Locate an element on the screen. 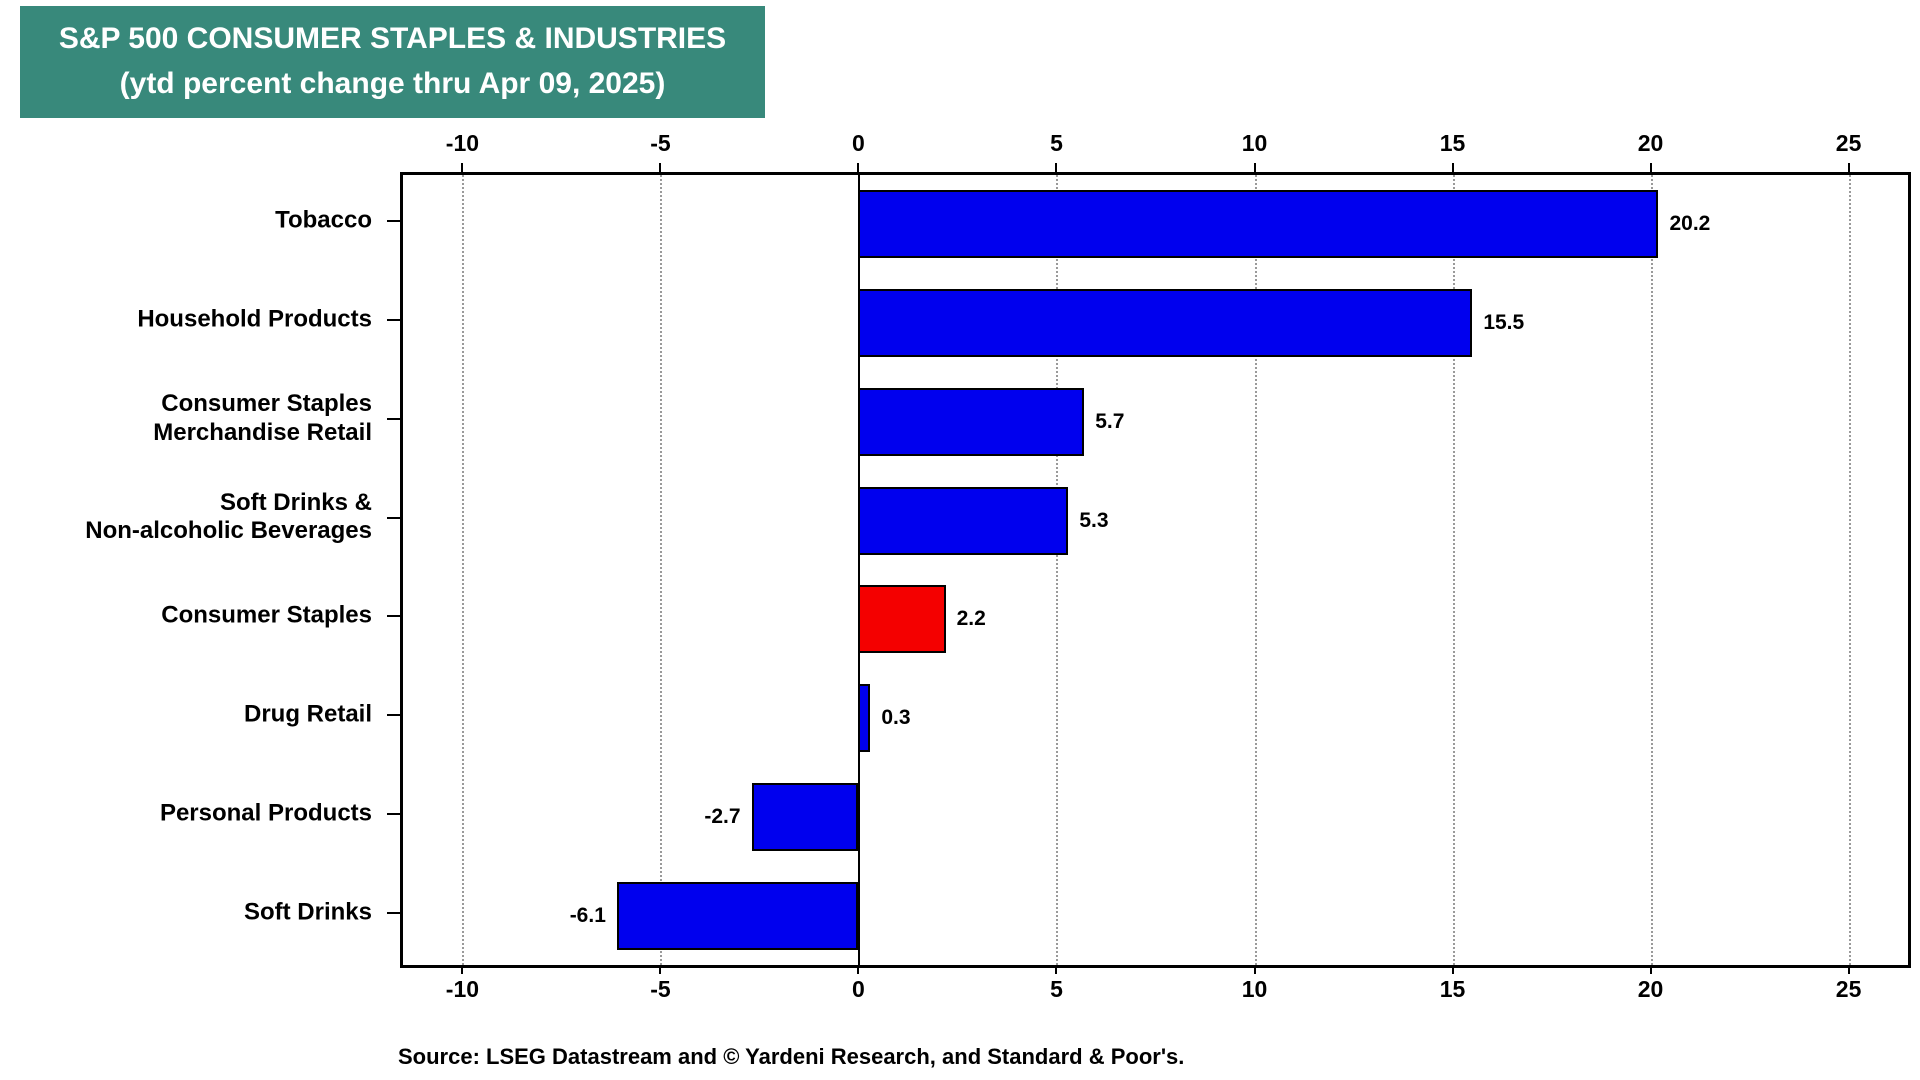 This screenshot has width=1920, height=1080. bar-value-label-personal-products: -2.7 is located at coordinates (722, 816).